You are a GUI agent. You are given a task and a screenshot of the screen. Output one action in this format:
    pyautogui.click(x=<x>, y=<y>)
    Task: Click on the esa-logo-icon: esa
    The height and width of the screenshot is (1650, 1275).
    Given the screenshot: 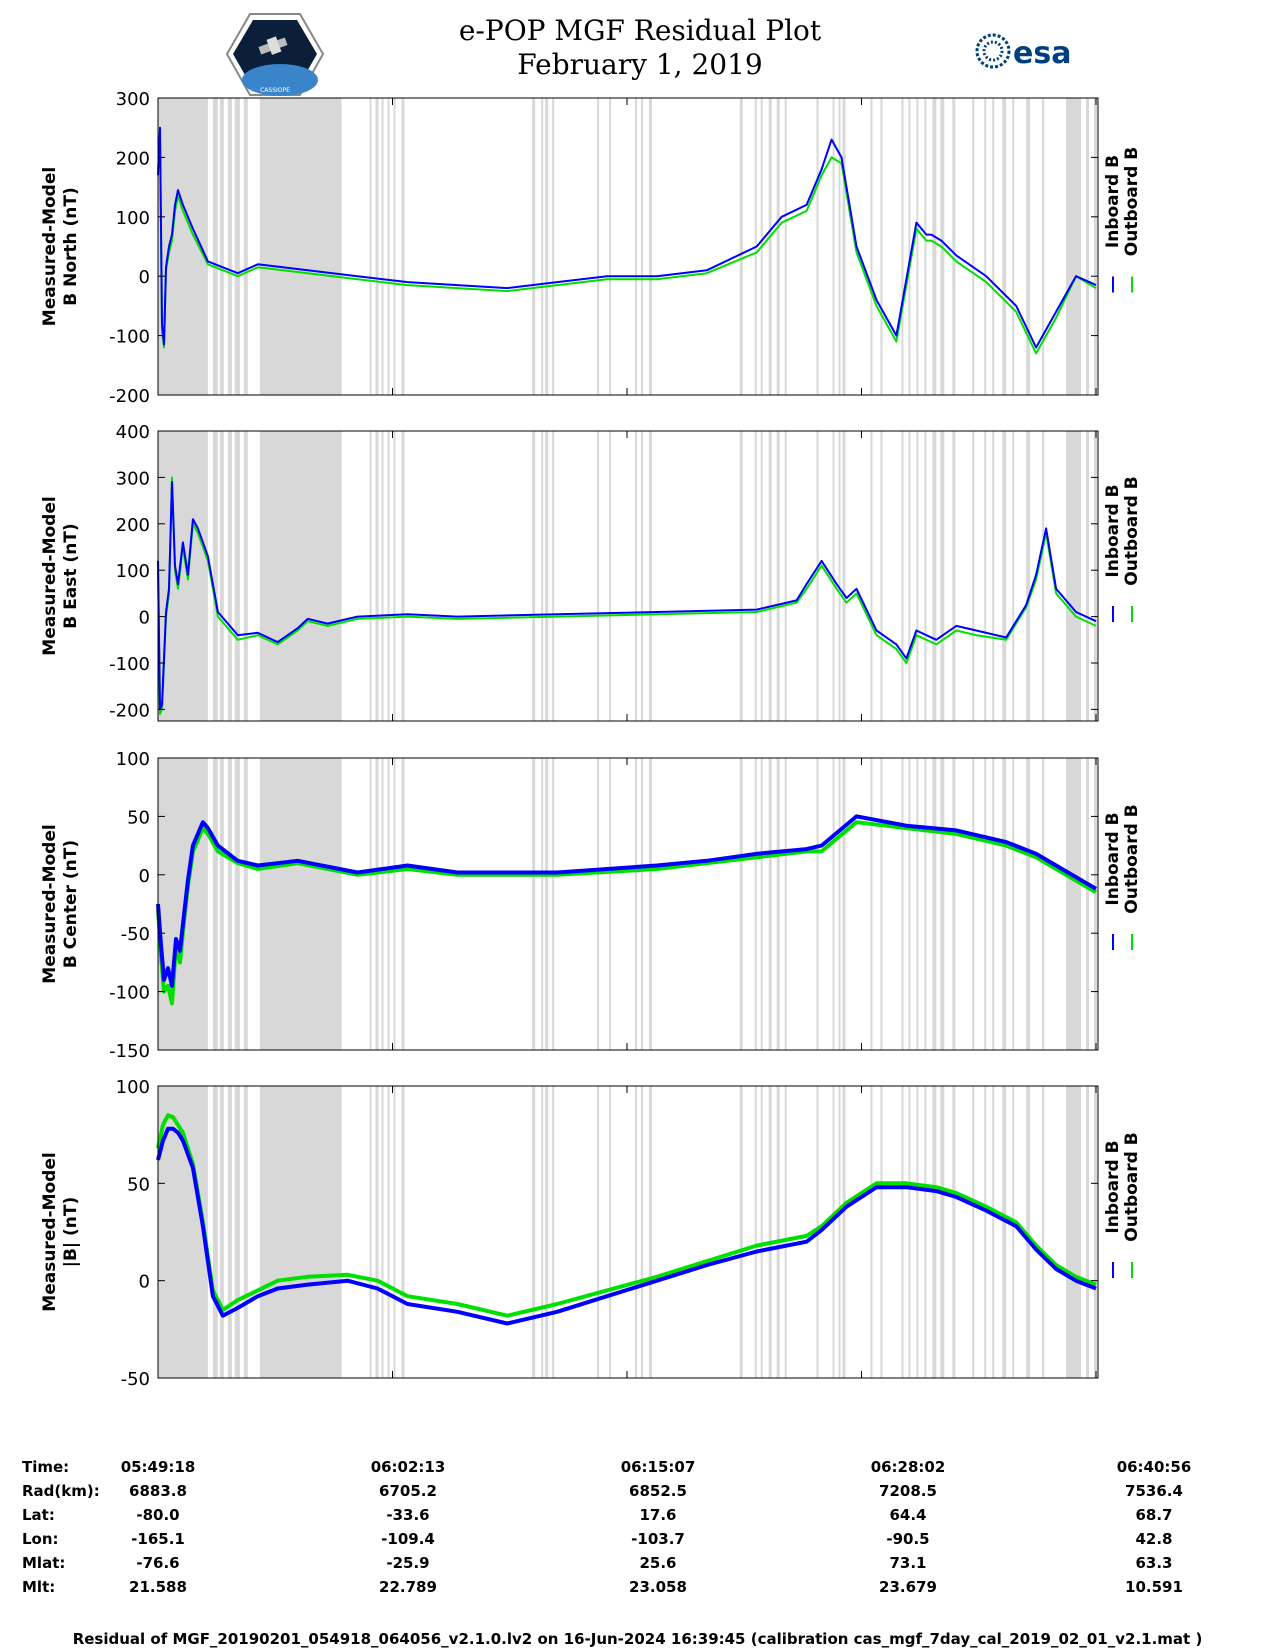 What is the action you would take?
    pyautogui.click(x=1023, y=52)
    